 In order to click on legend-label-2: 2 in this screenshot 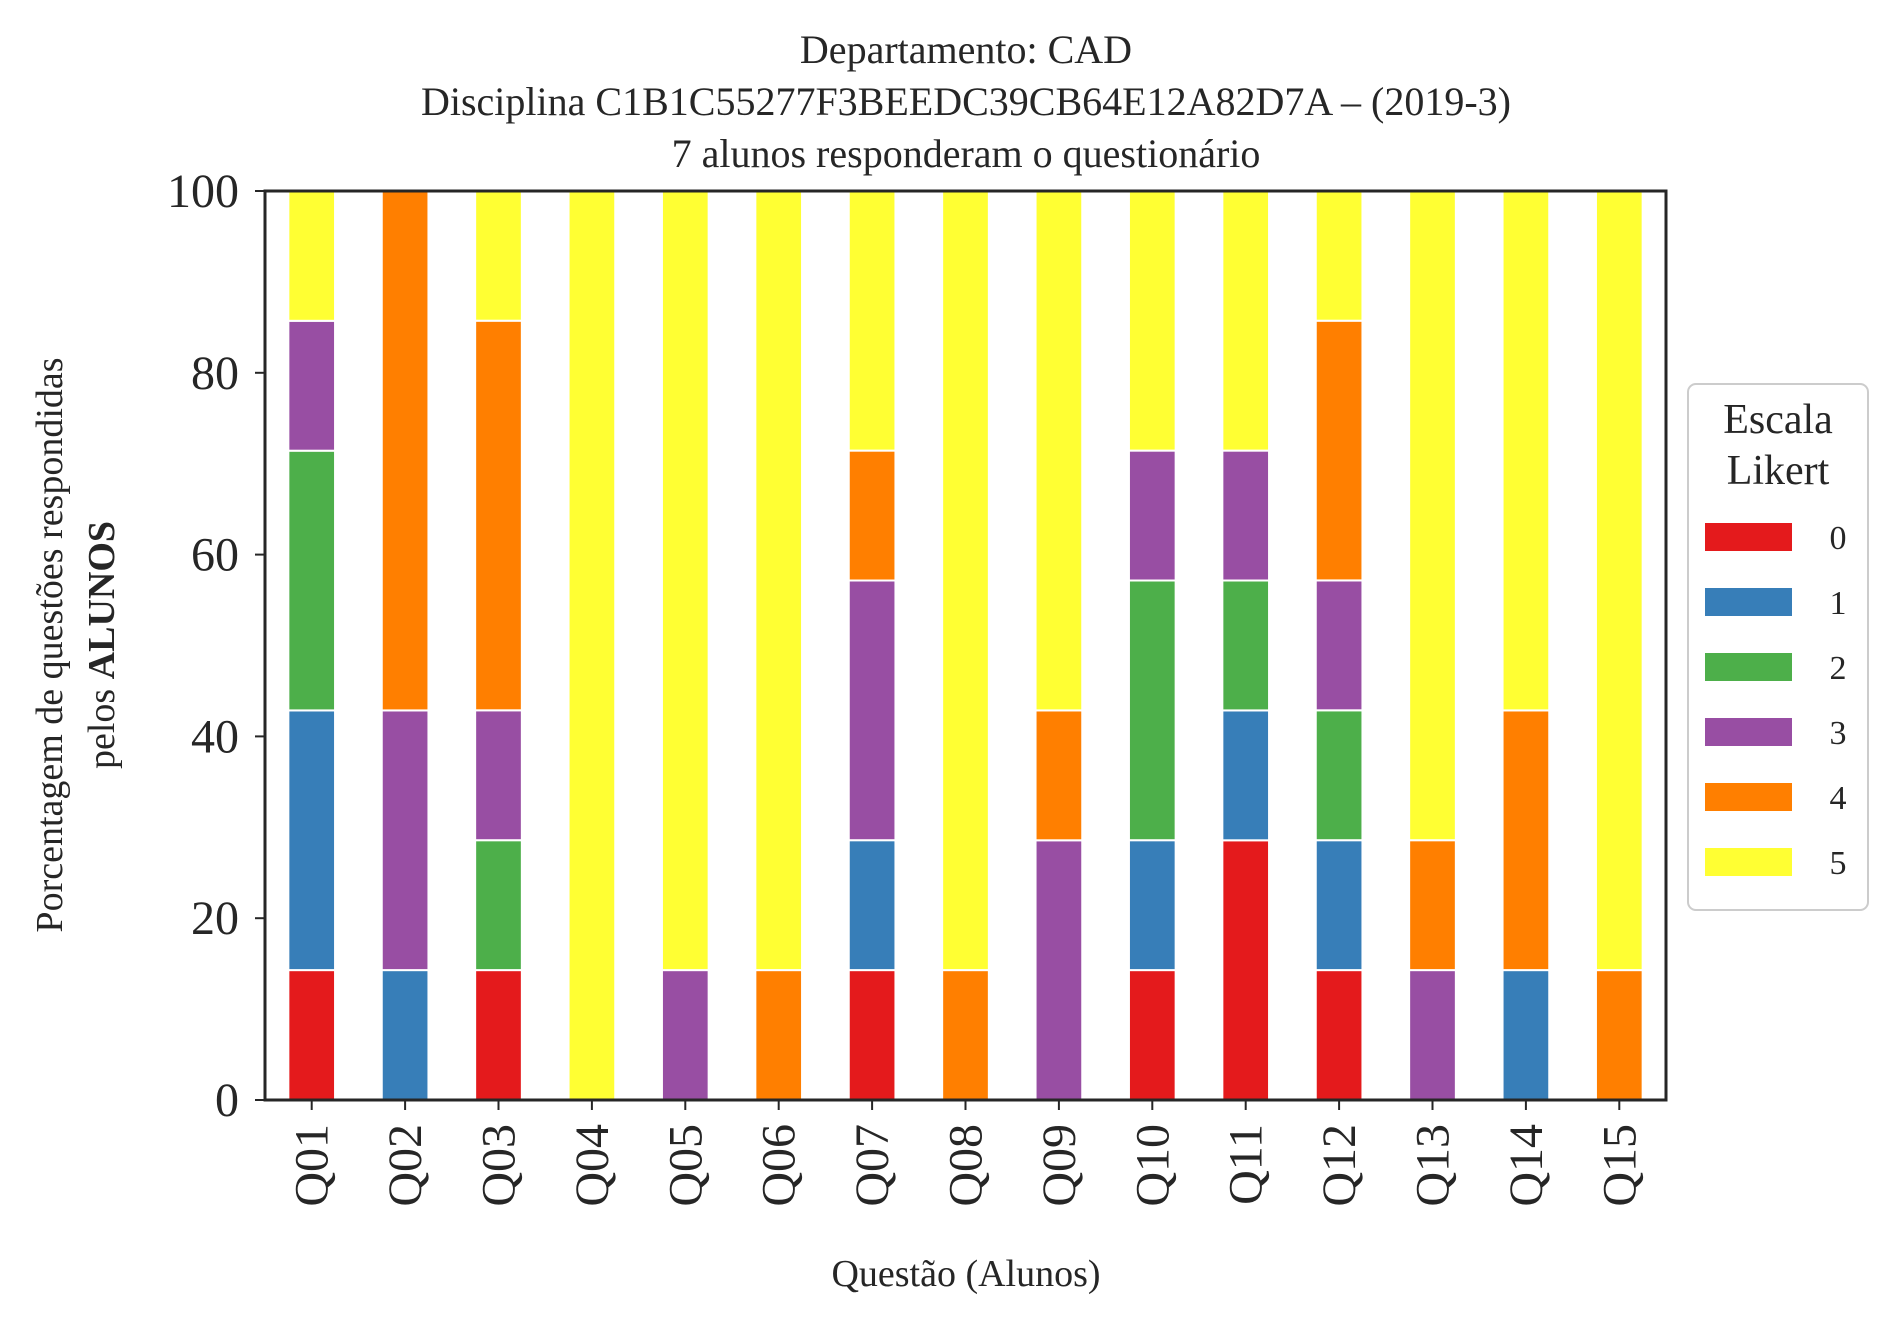, I will do `click(1838, 668)`.